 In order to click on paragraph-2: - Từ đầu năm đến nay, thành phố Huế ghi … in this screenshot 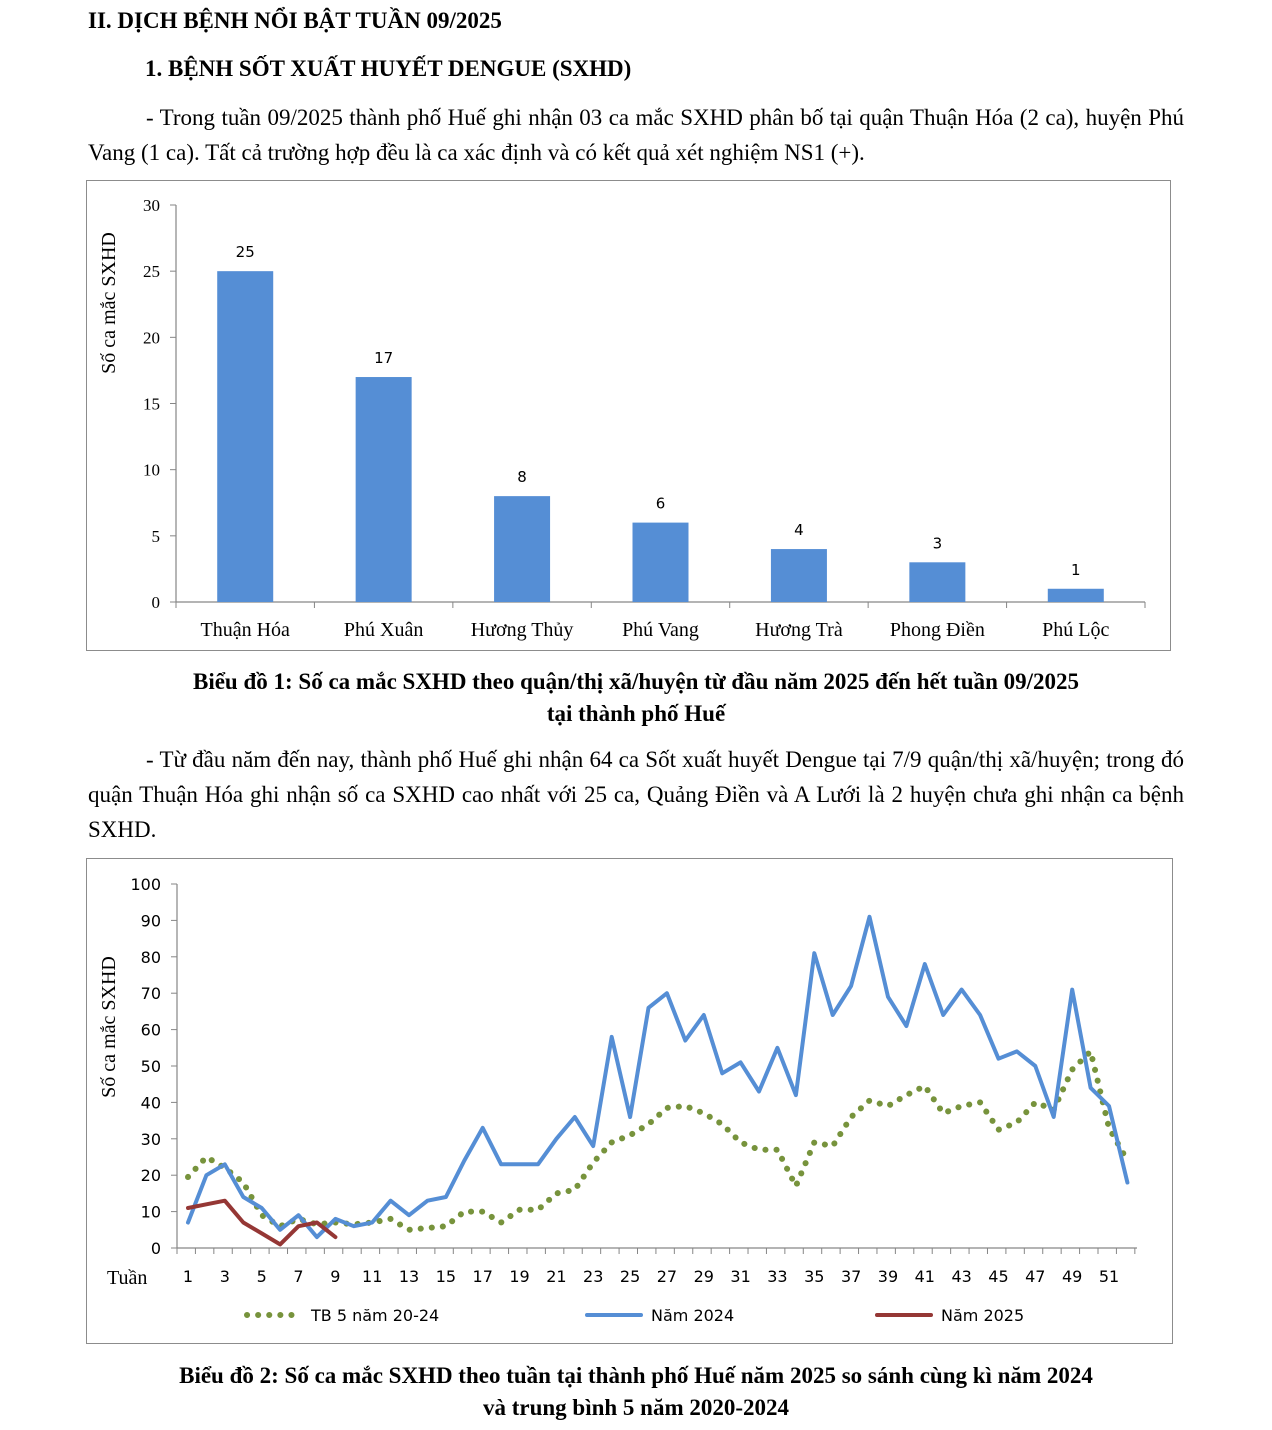, I will do `click(636, 794)`.